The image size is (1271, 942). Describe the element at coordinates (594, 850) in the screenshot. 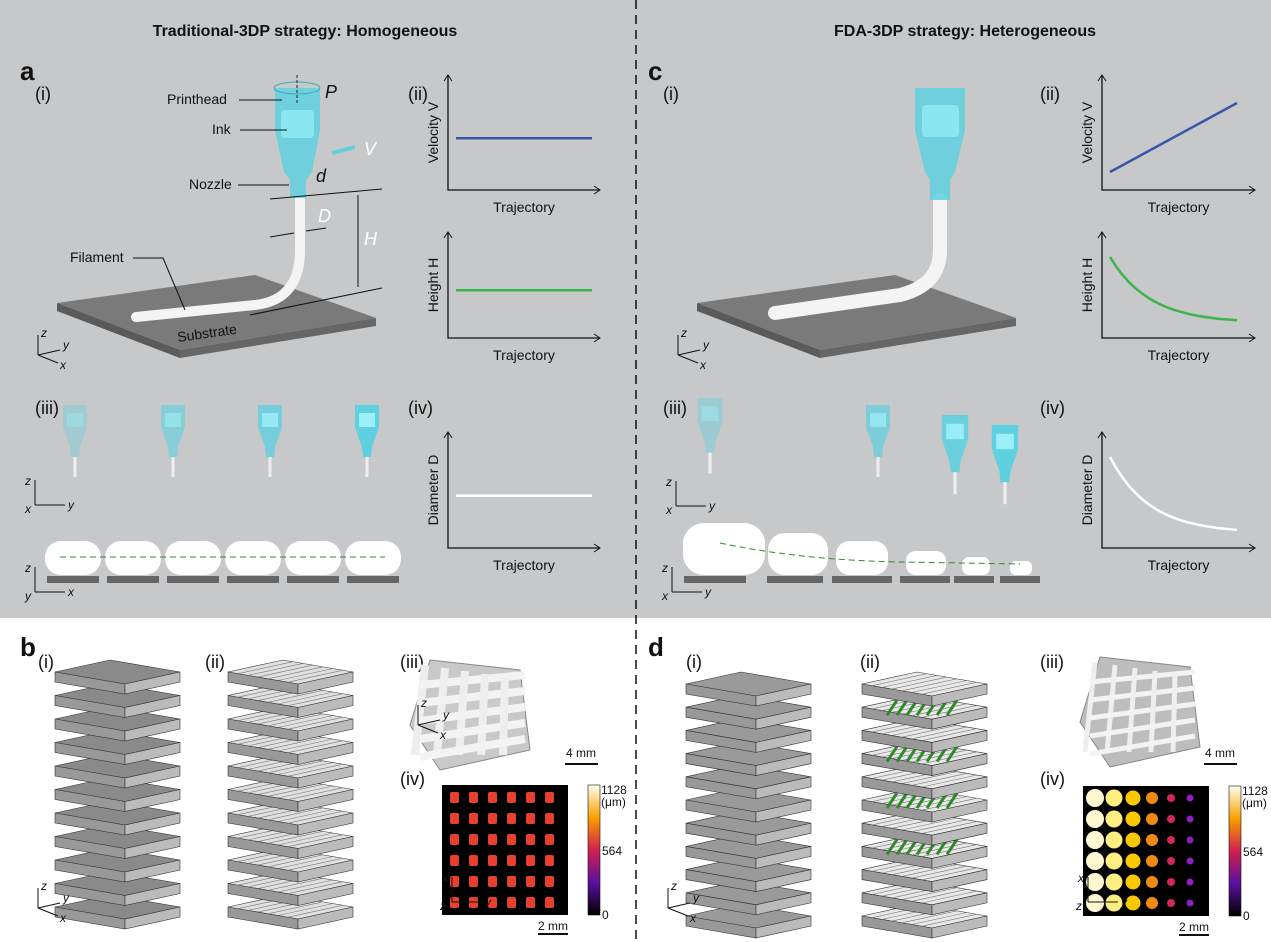

I see `colorbar` at that location.